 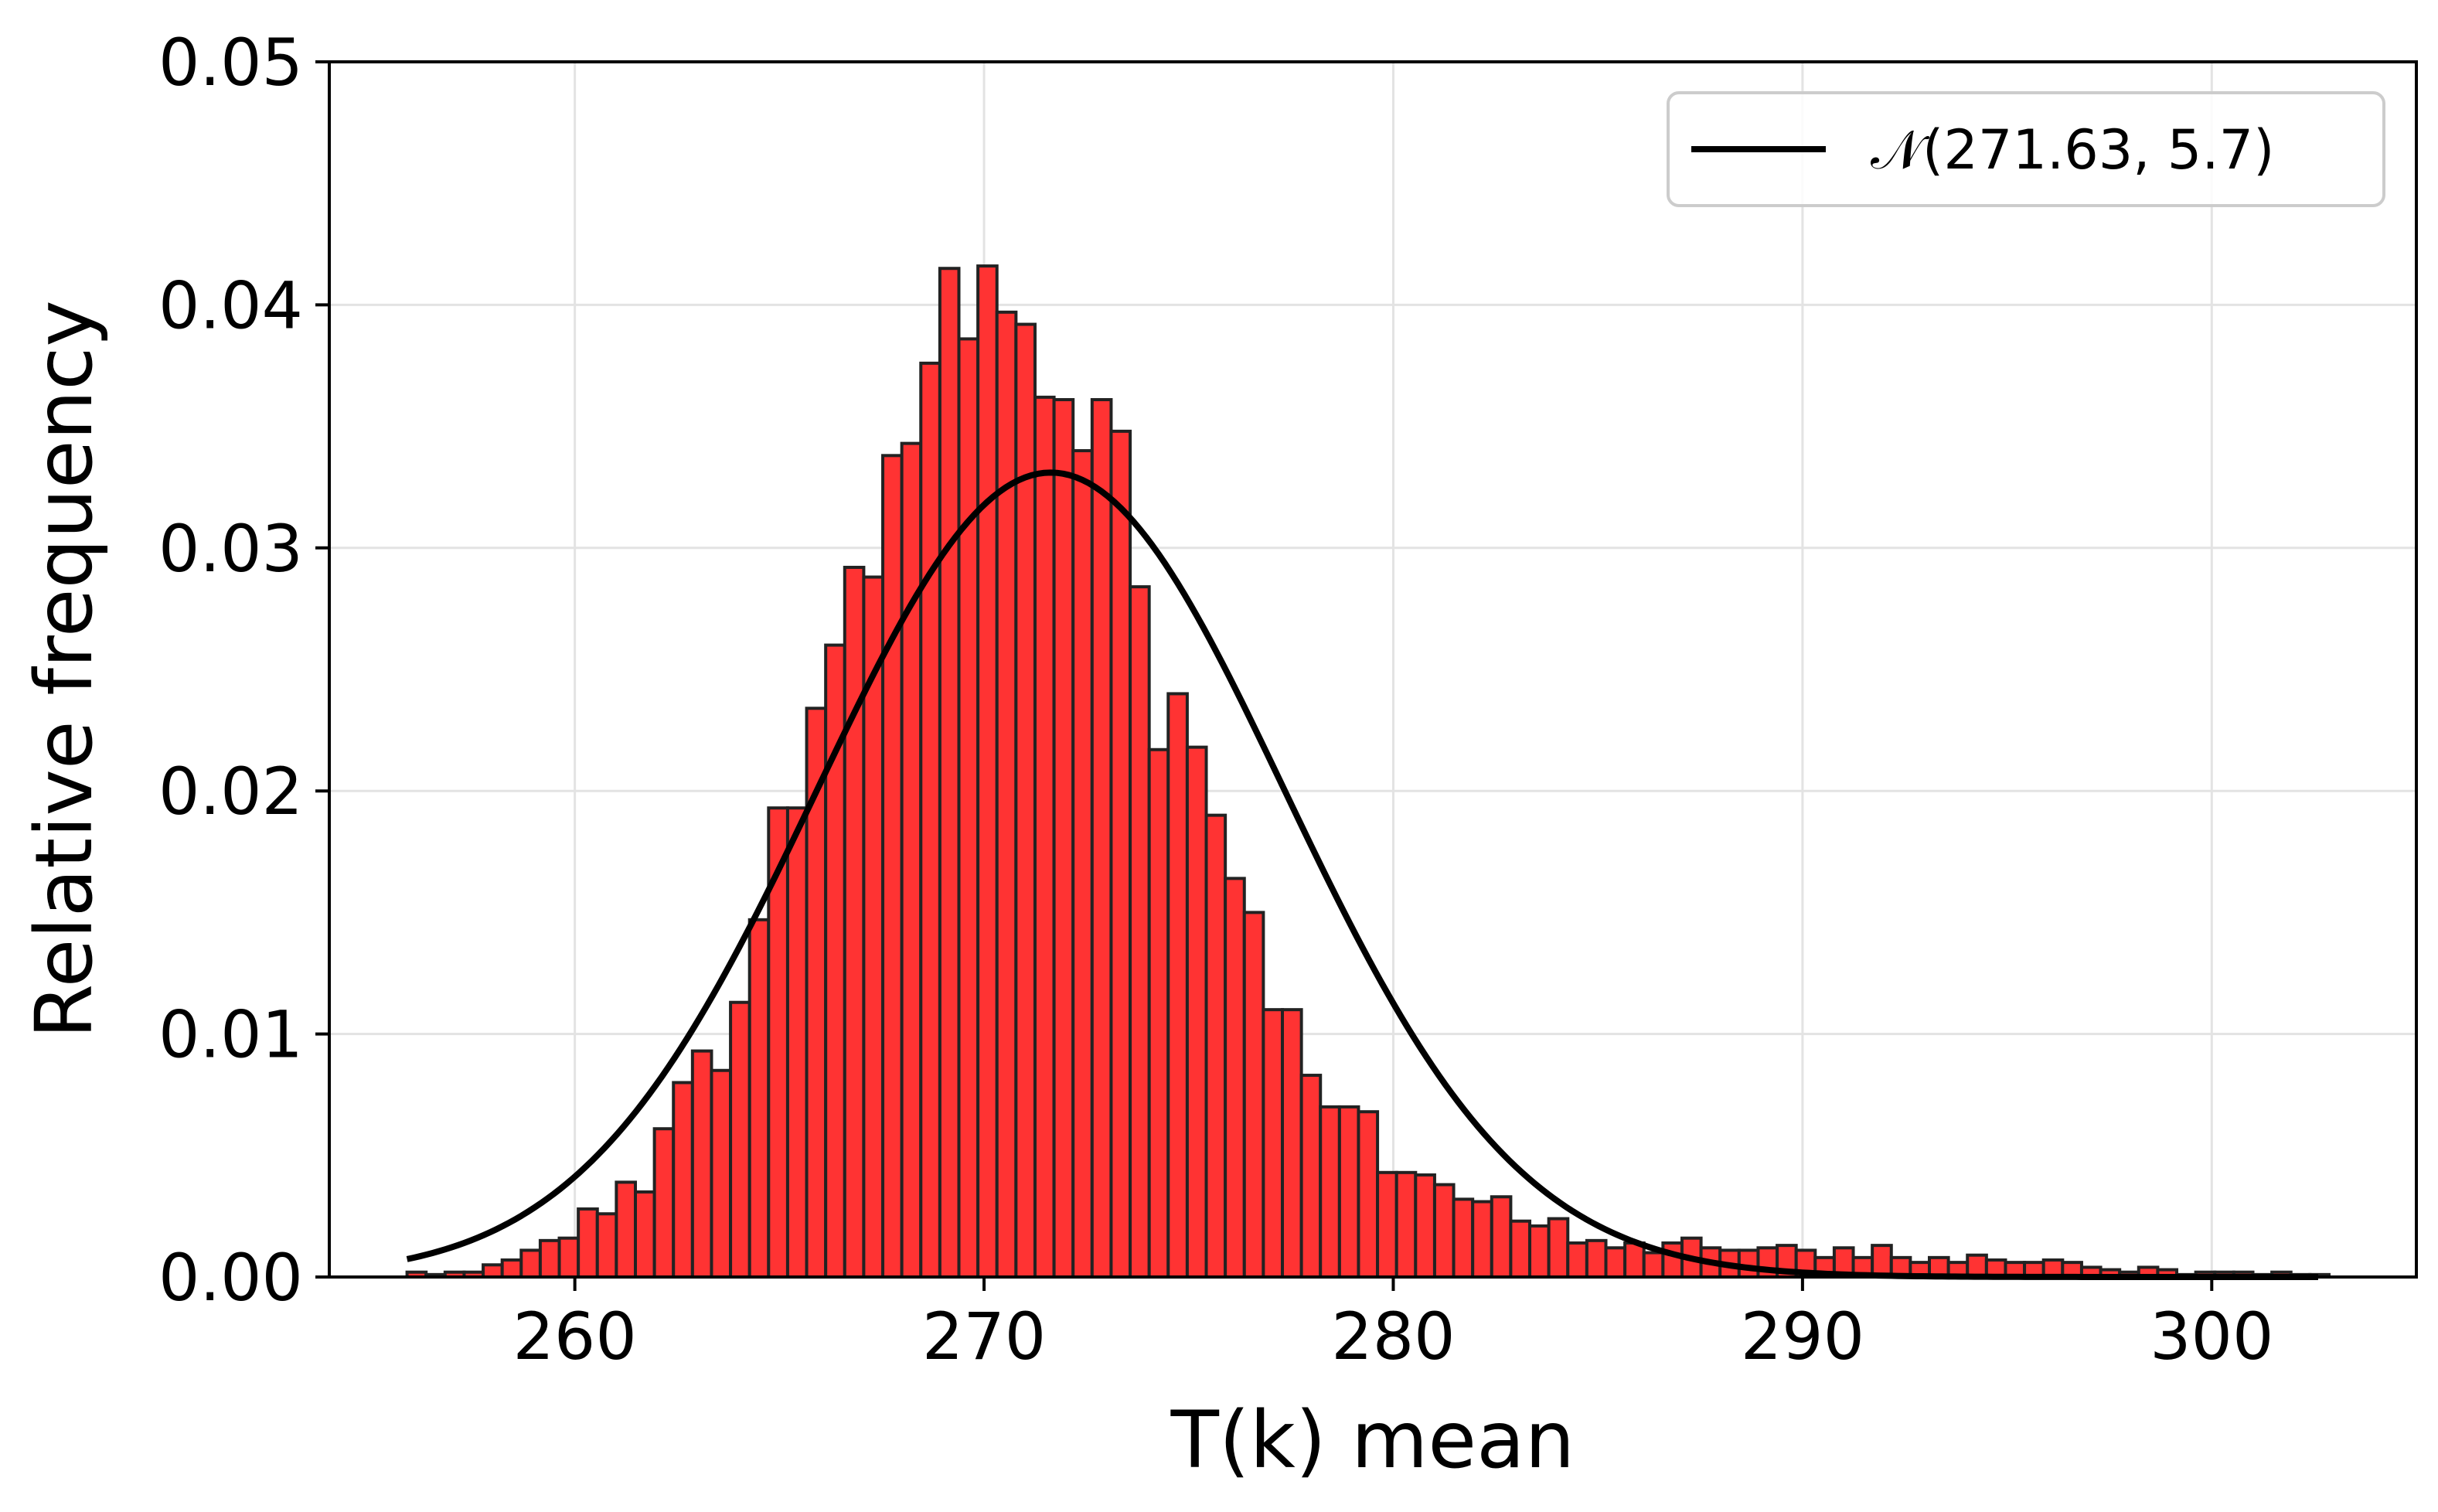 I want to click on y-tick-label: 0.04, so click(x=230, y=305).